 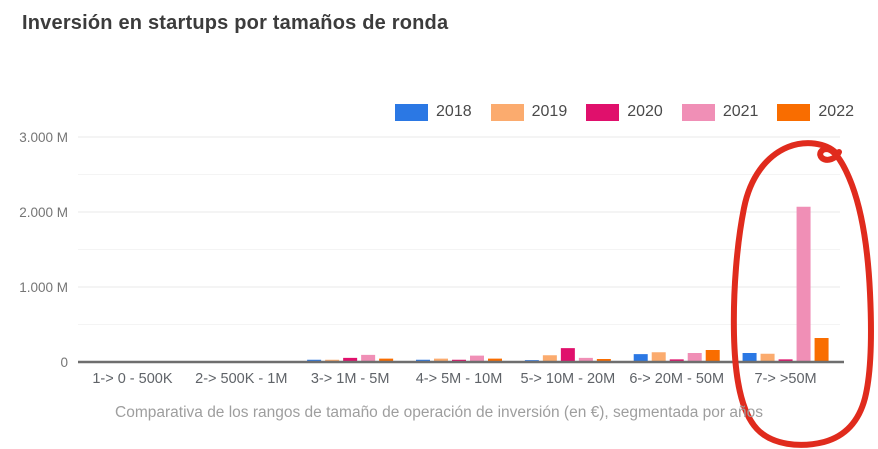 What do you see at coordinates (815, 112) in the screenshot?
I see `legend-item-2022: 2022` at bounding box center [815, 112].